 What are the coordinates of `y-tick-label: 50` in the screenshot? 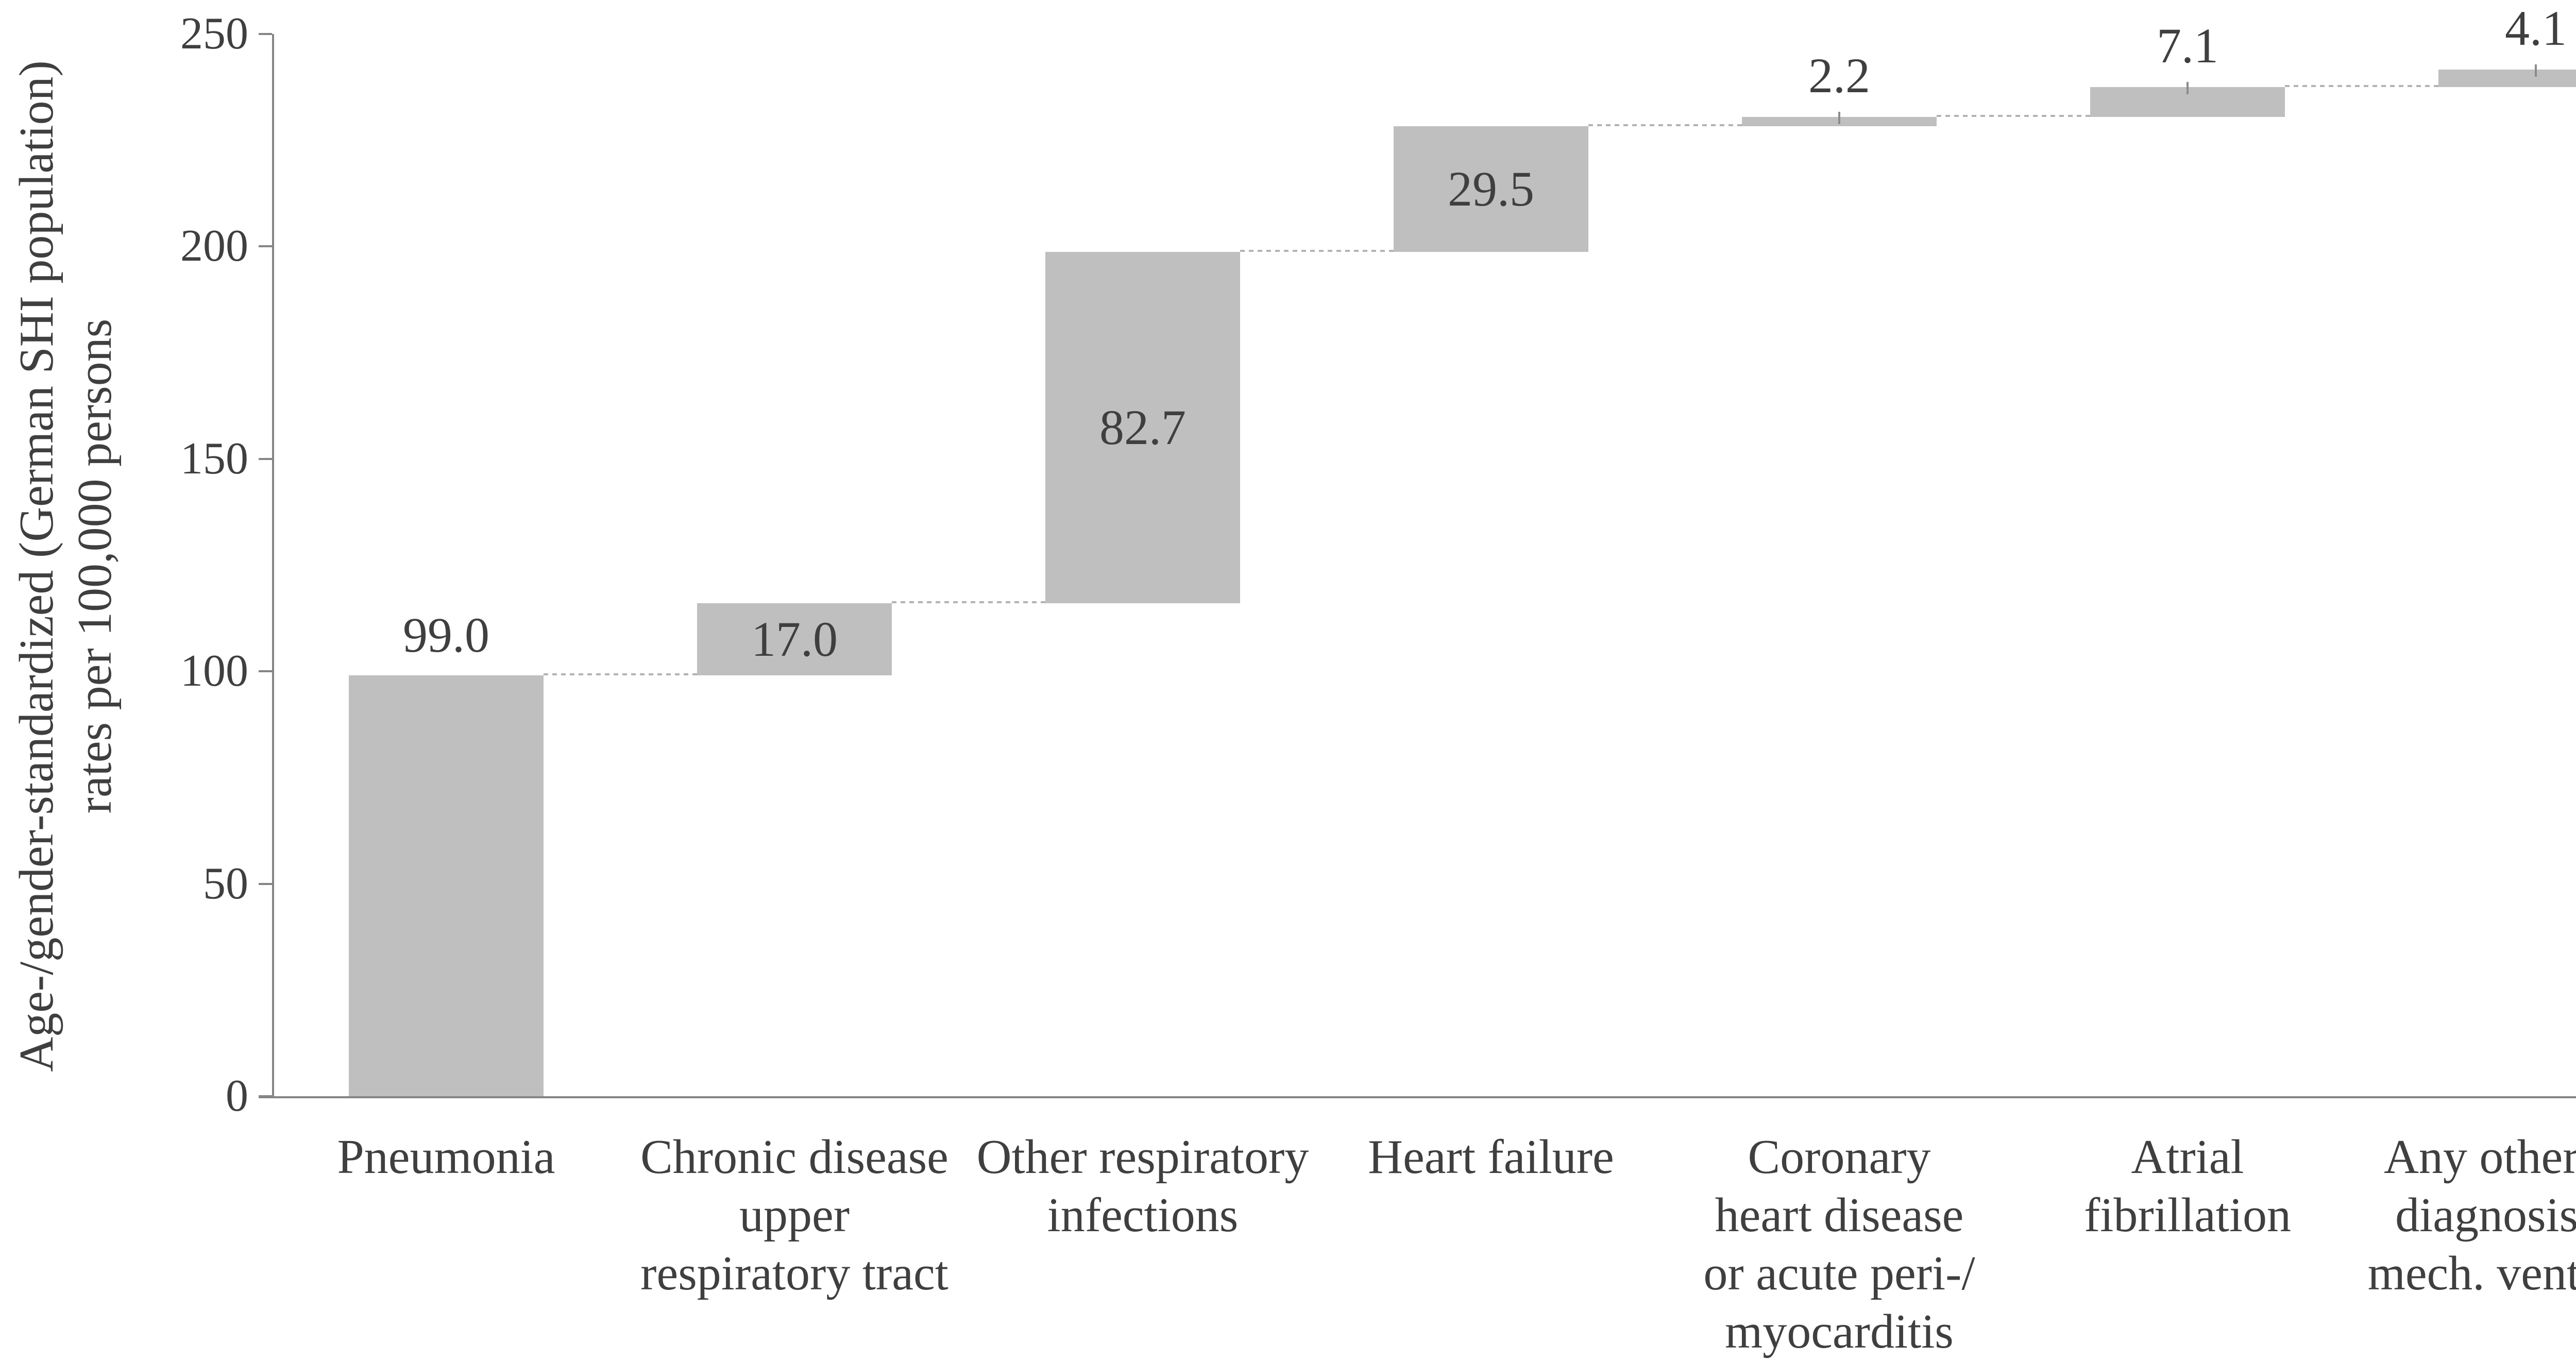 It's located at (225, 883).